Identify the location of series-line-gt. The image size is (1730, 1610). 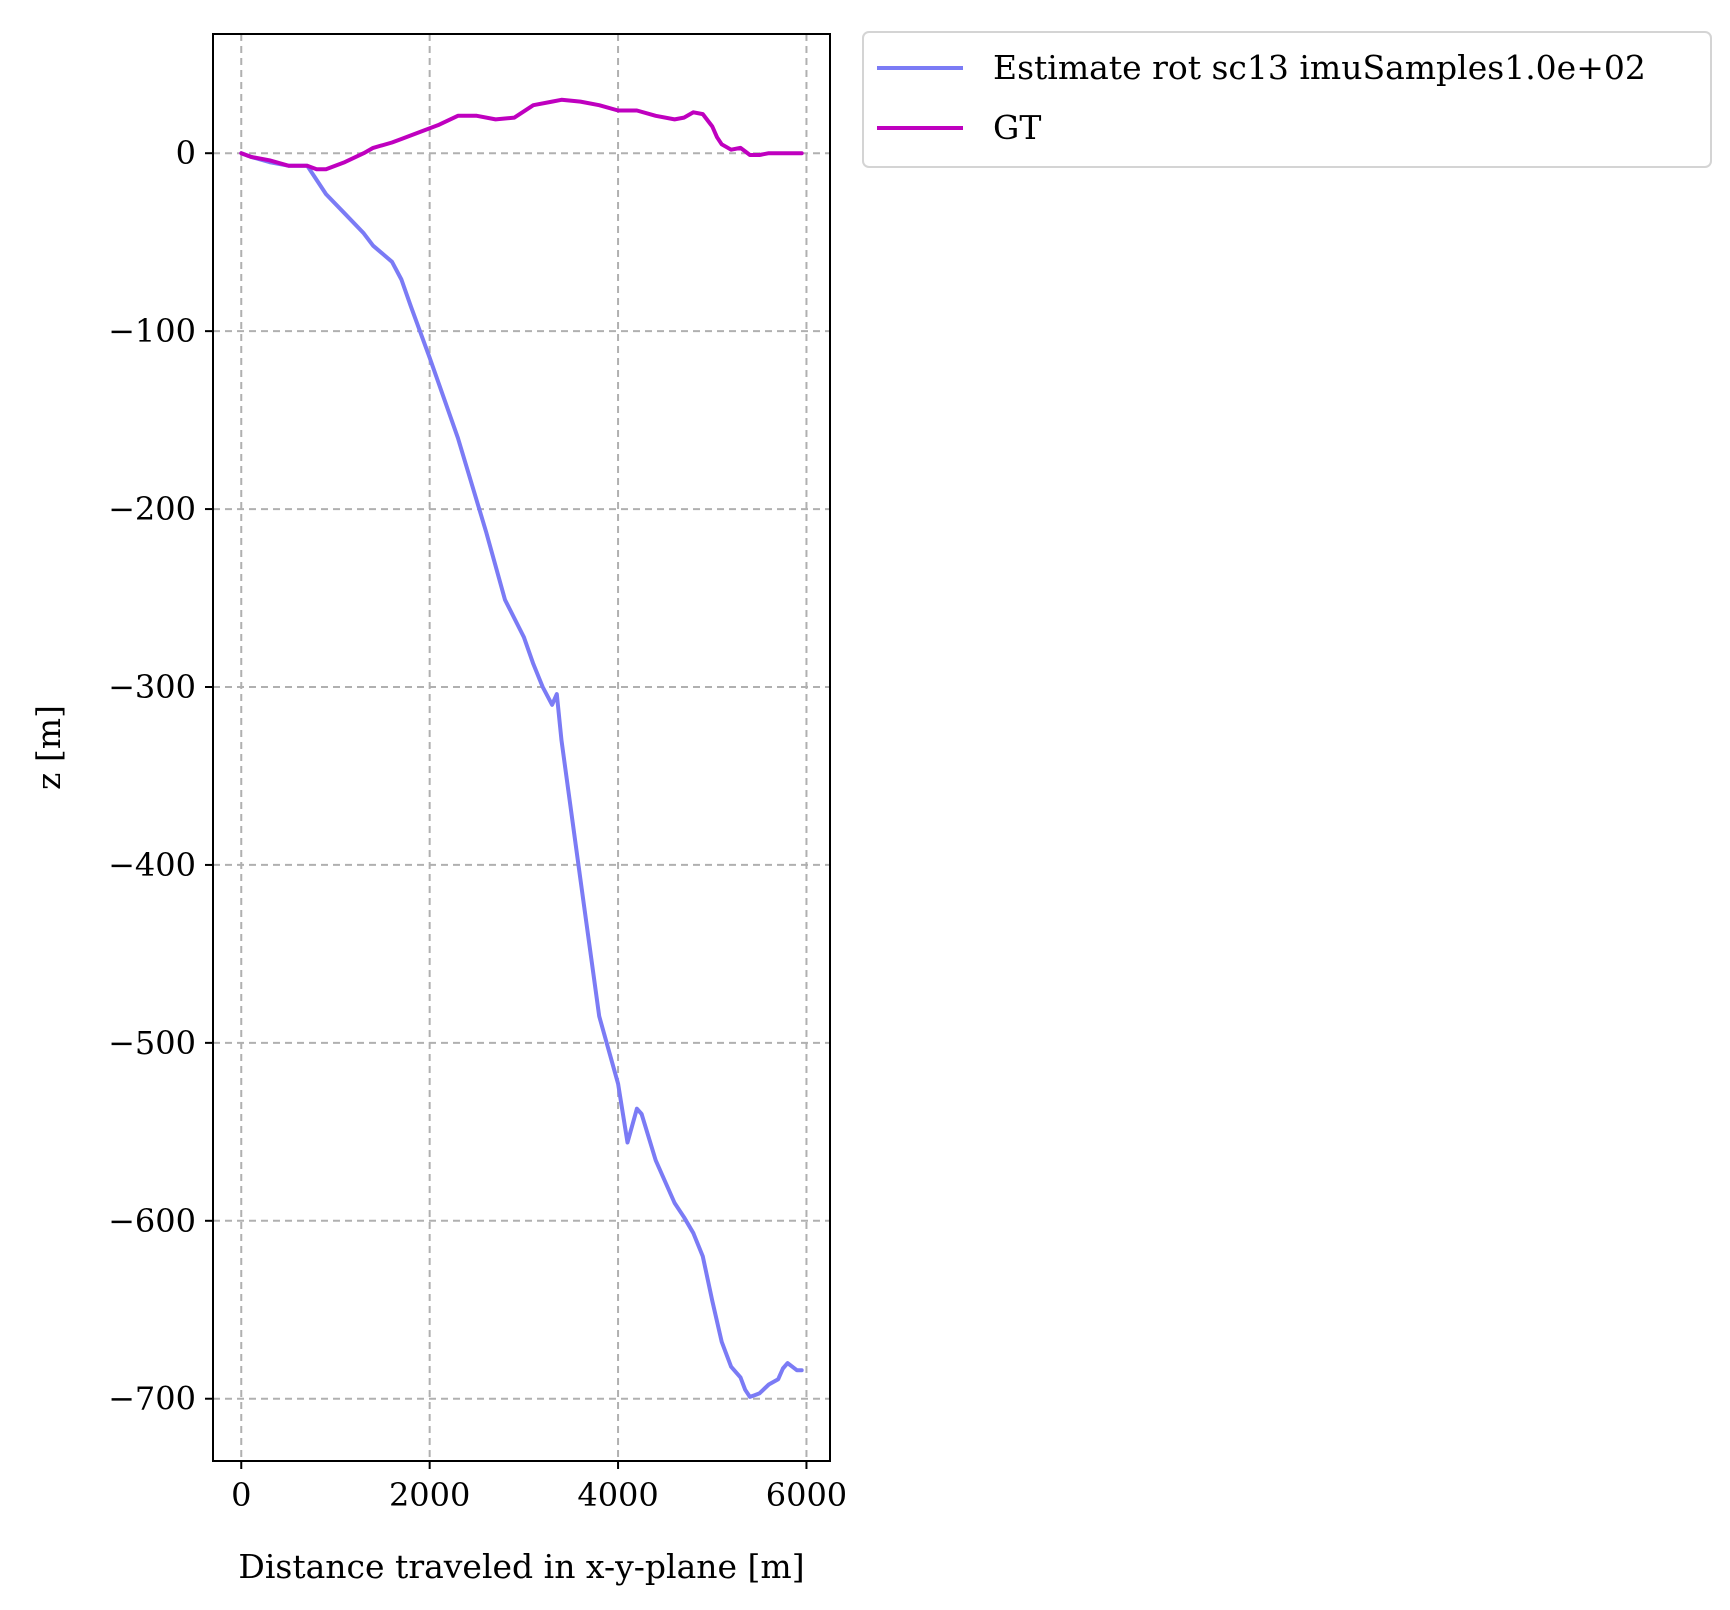
(521, 134).